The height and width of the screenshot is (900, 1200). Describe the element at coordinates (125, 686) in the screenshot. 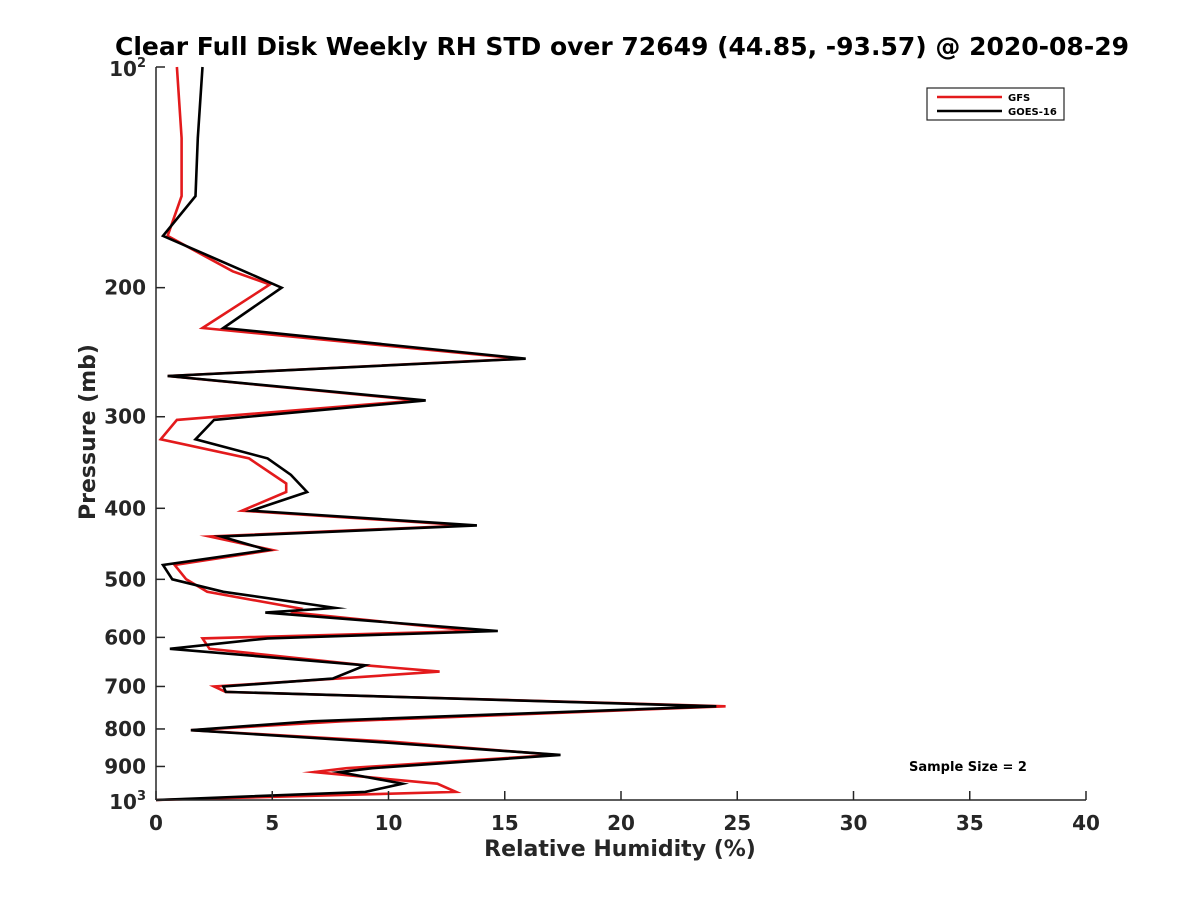

I see `y-tick-label: 700` at that location.